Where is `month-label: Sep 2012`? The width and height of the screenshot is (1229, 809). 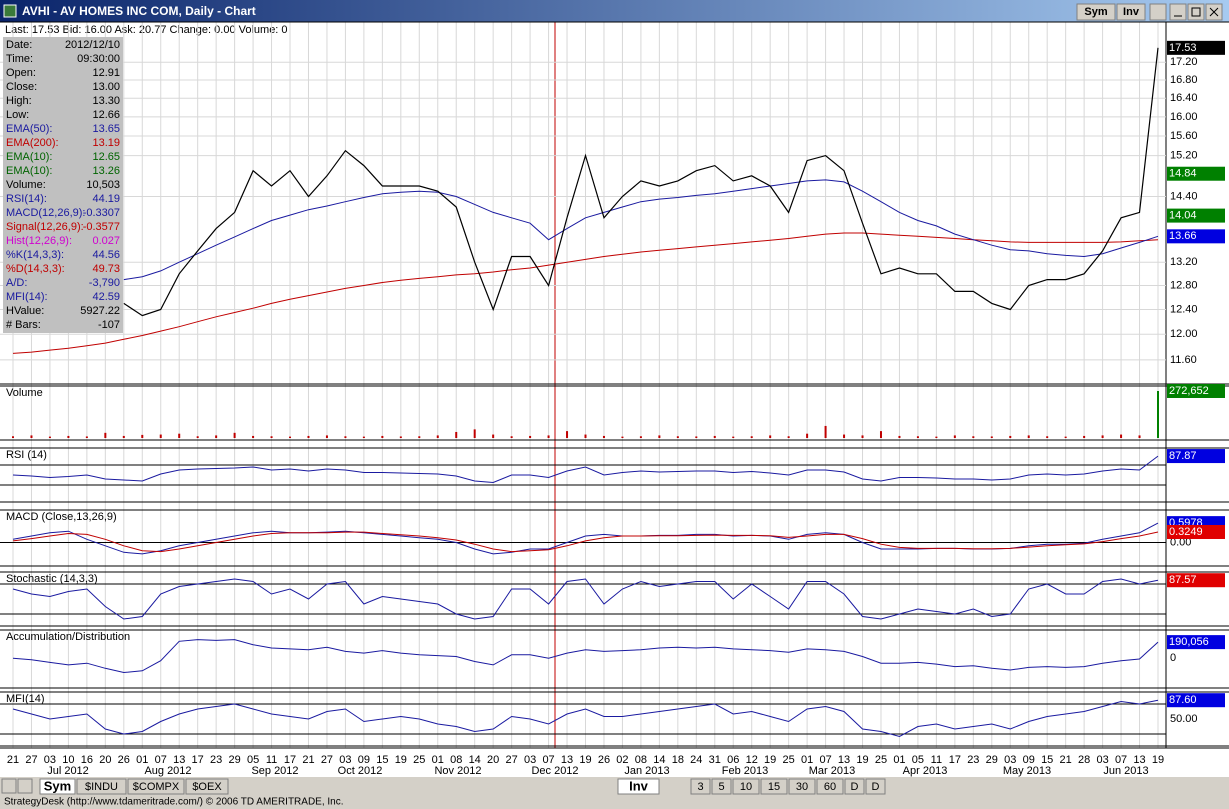
month-label: Sep 2012 is located at coordinates (274, 771).